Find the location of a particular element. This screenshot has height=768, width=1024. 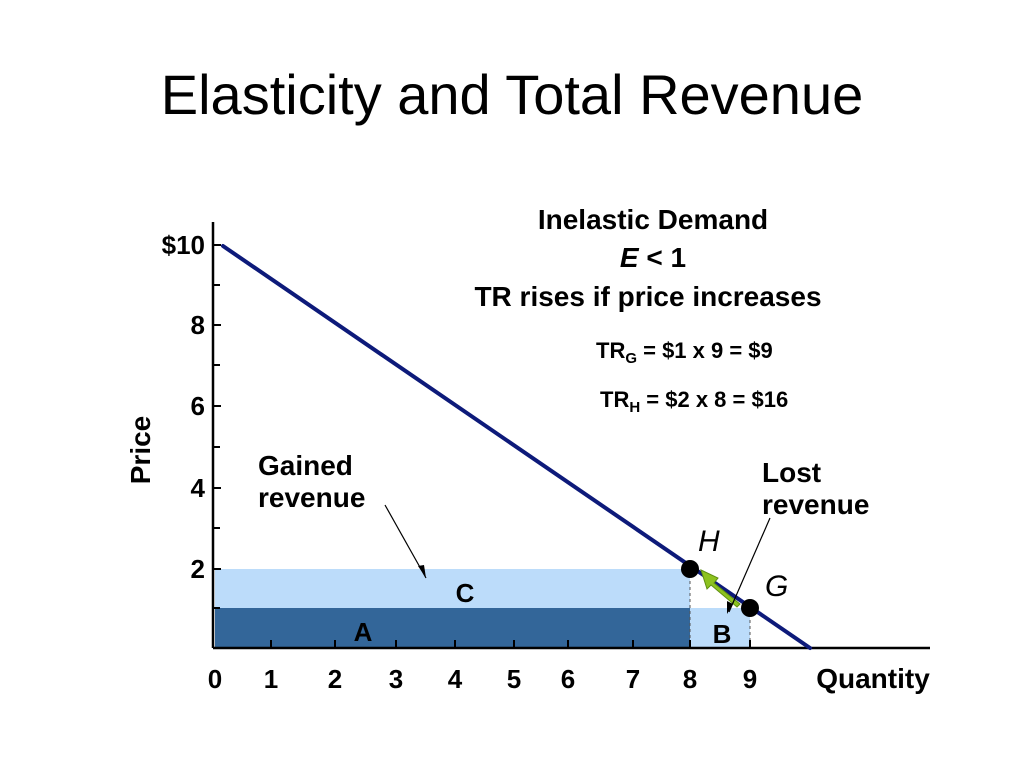

tr-h-formula: TRH = $2 x 8 = $16 is located at coordinates (694, 401).